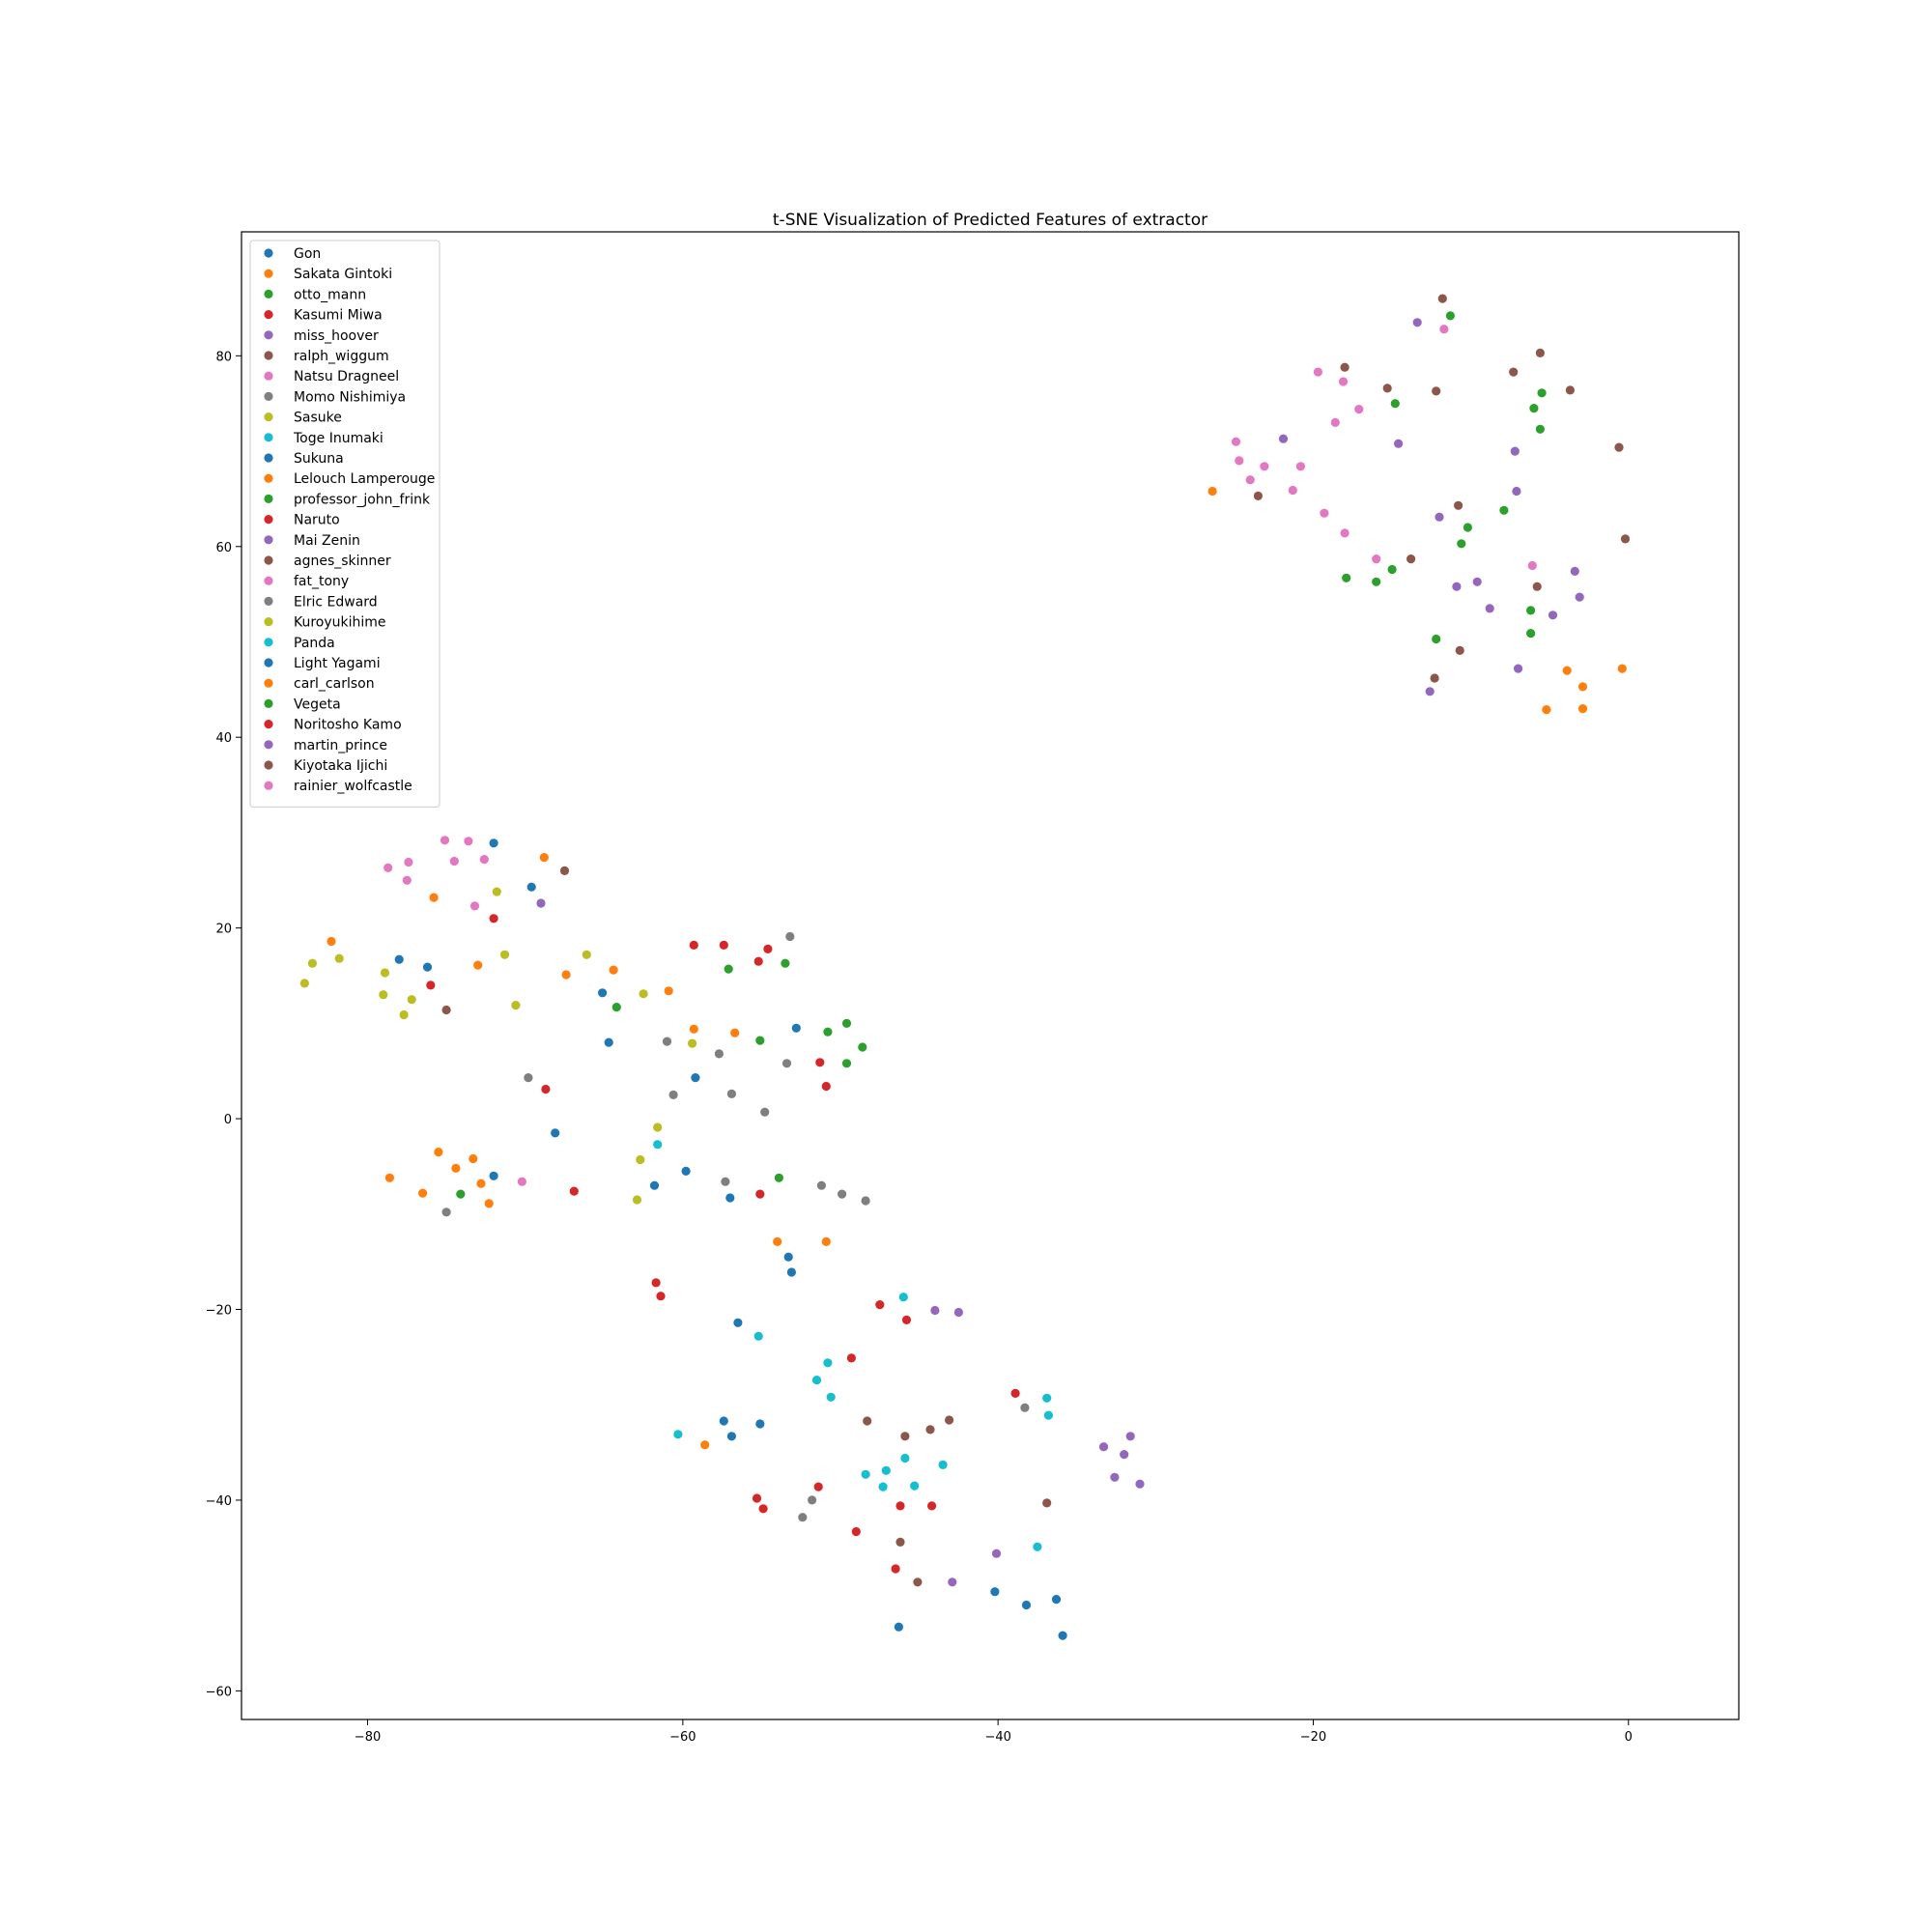  Describe the element at coordinates (224, 1024) in the screenshot. I see `y-axis: −60 −40 −20 0 20 40 60 80` at that location.